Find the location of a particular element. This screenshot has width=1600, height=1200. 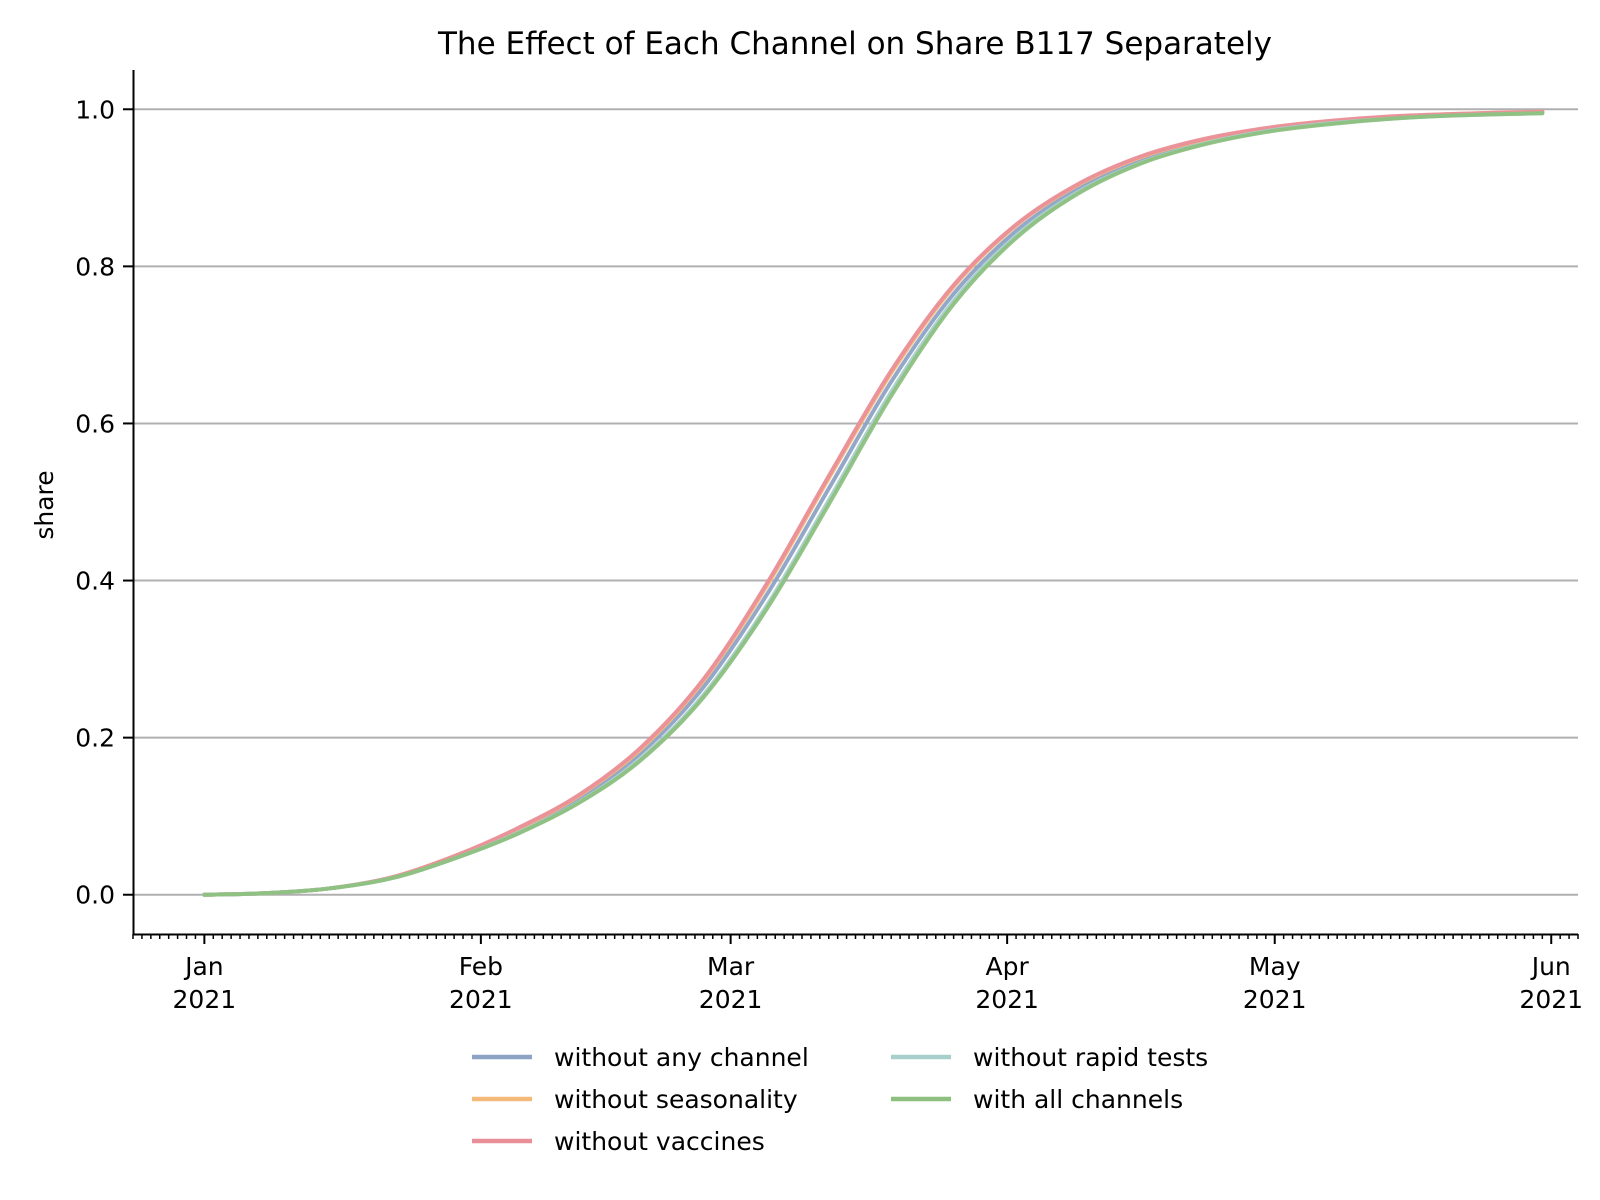

legend-label: without seasonality is located at coordinates (676, 1099).